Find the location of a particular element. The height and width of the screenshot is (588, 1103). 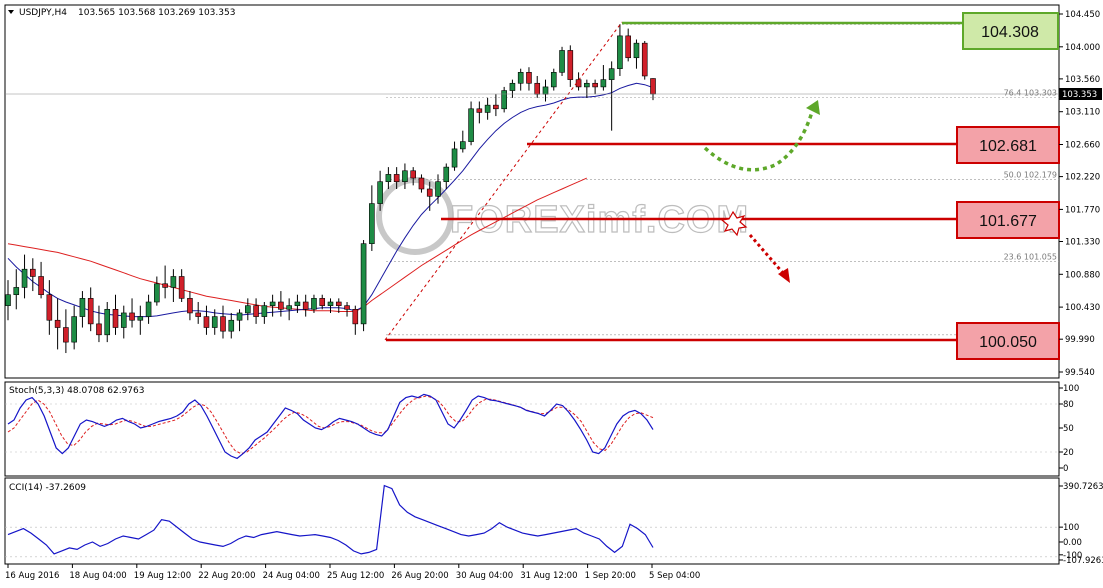

current-price-value: 103.353 is located at coordinates (1079, 95).